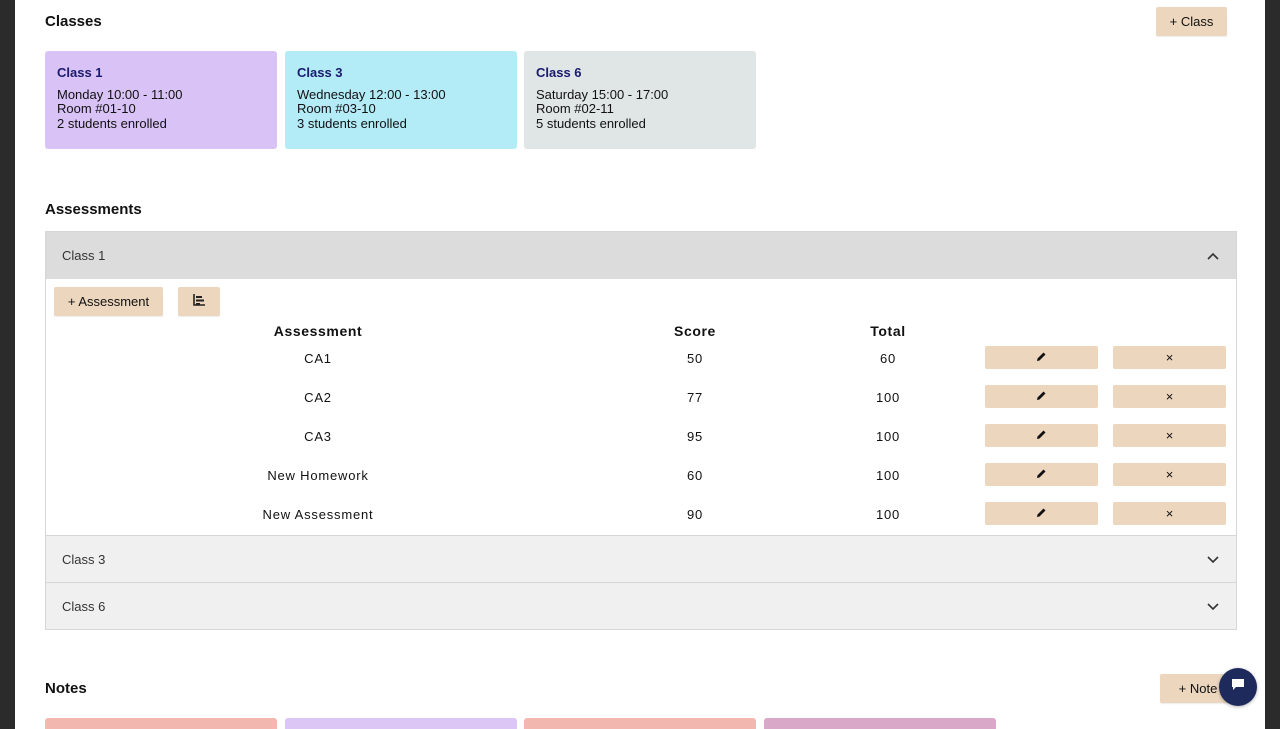 The image size is (1280, 729). I want to click on assessment-score: 60, so click(695, 475).